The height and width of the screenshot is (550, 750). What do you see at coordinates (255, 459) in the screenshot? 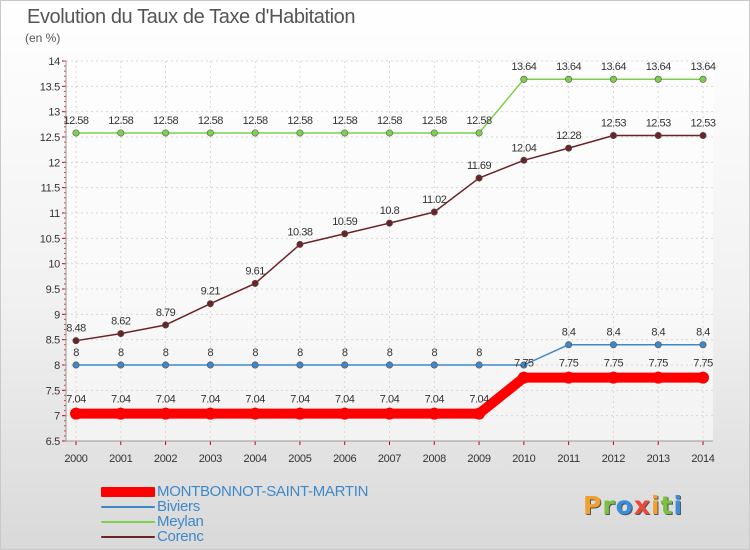
I see `x-tick-label: 2004` at bounding box center [255, 459].